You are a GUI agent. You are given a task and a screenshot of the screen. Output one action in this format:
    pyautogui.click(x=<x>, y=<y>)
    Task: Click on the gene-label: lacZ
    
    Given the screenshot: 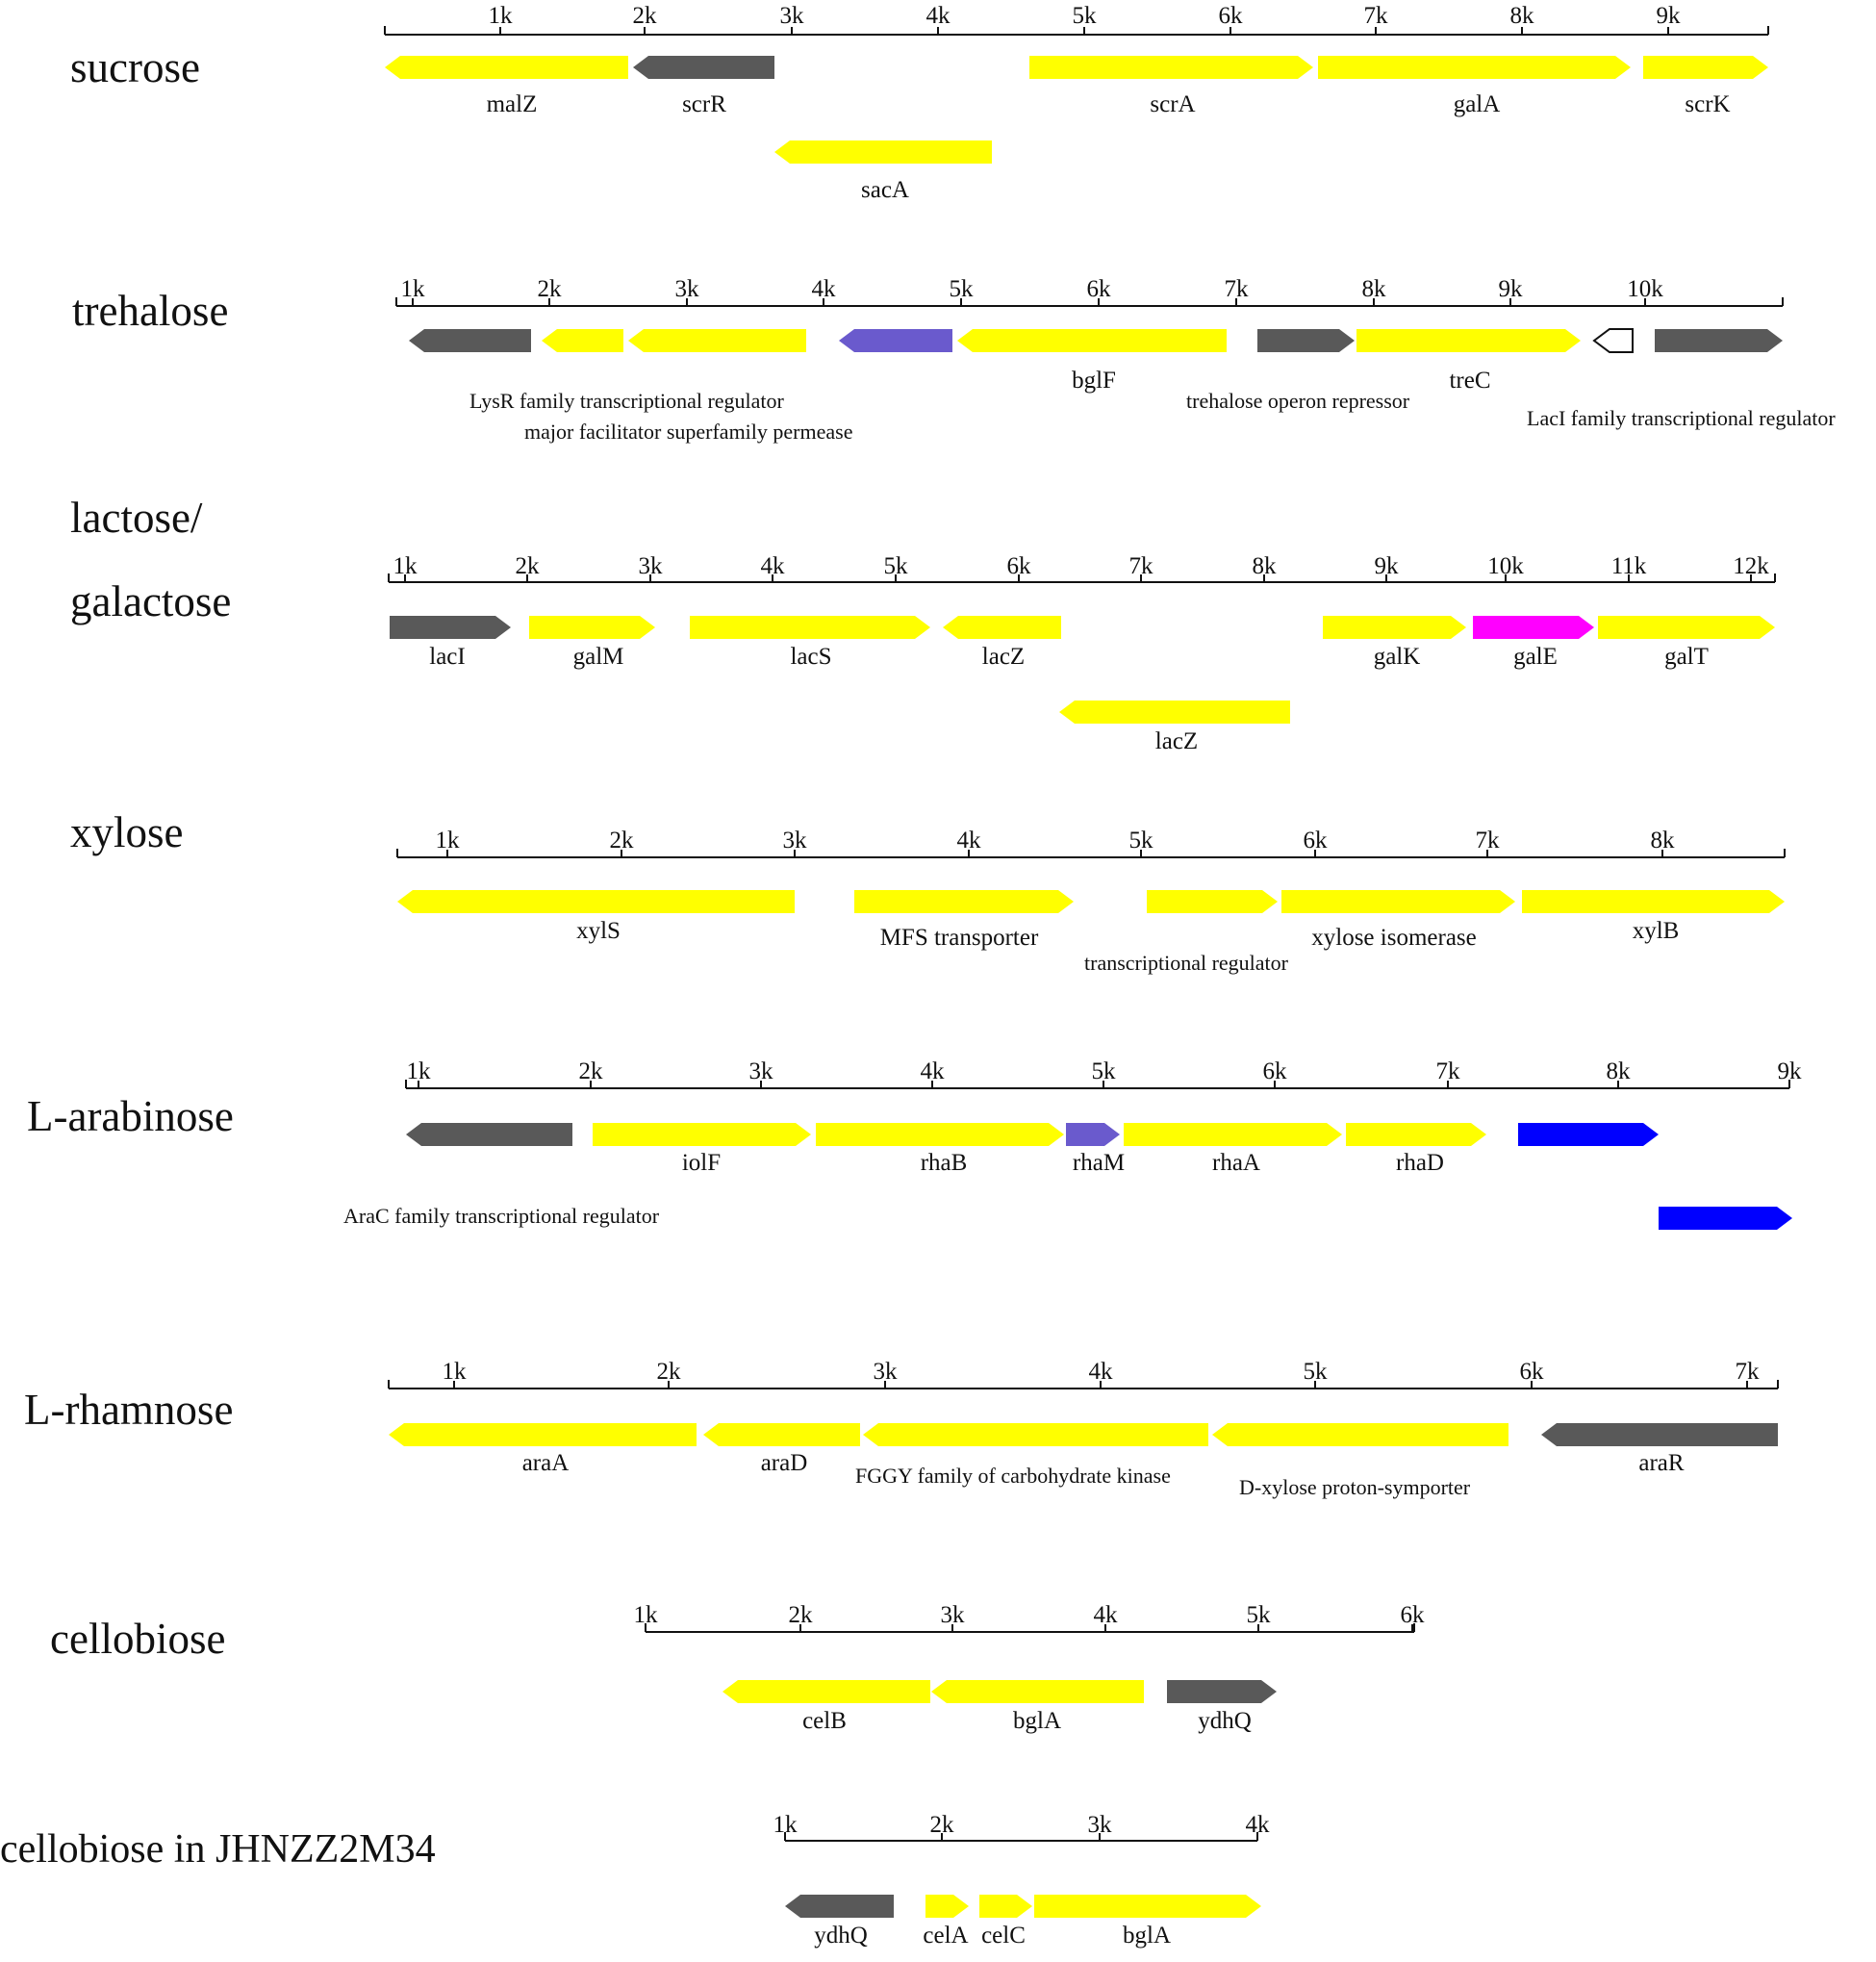 What is the action you would take?
    pyautogui.click(x=1176, y=741)
    